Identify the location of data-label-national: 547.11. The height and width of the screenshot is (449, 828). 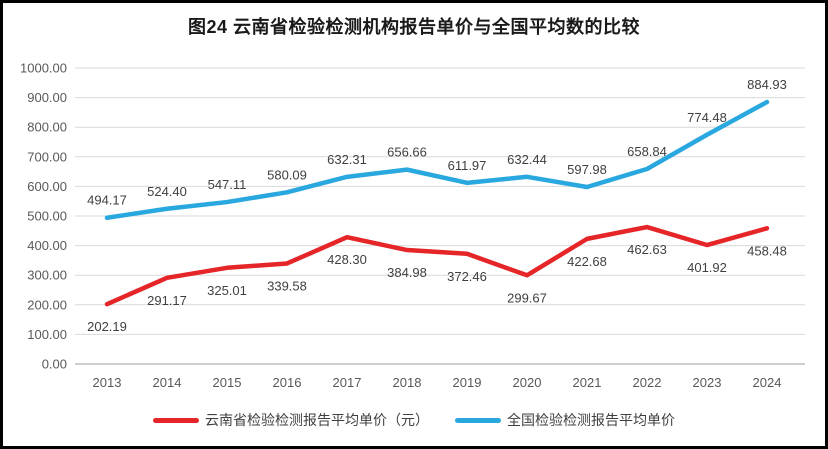
(227, 184).